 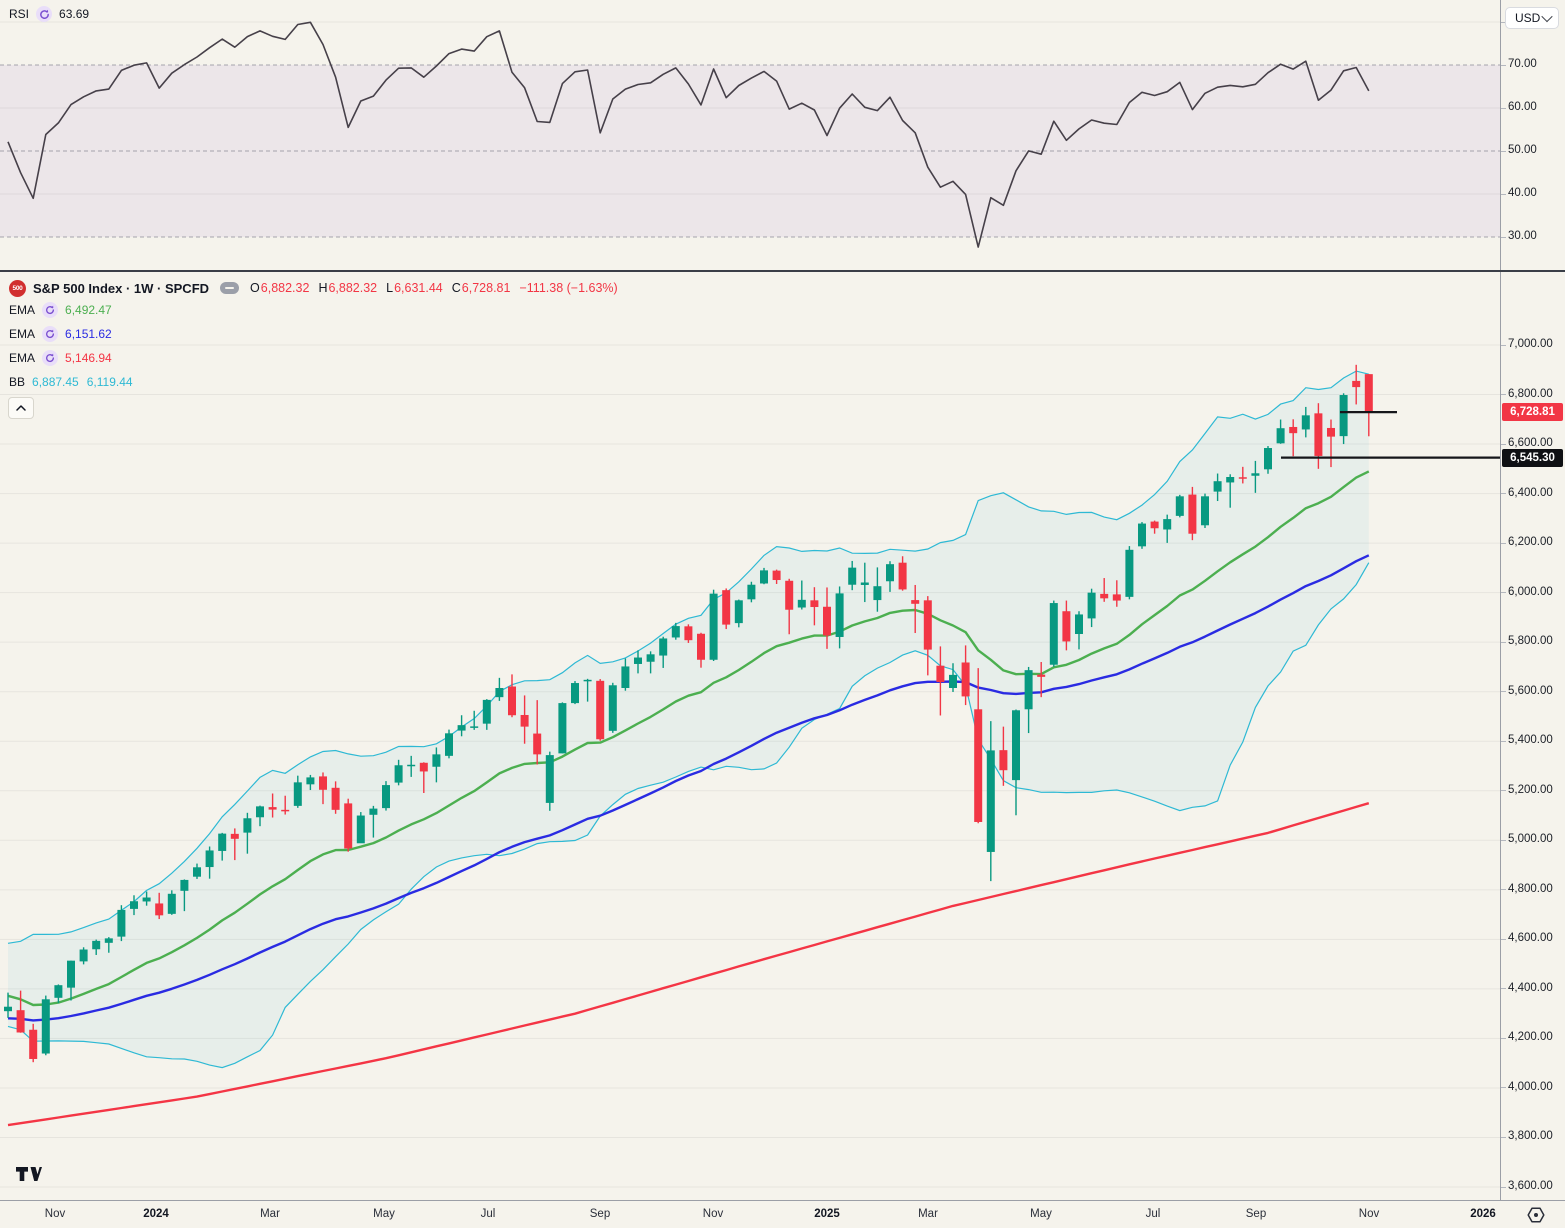 What do you see at coordinates (1530, 344) in the screenshot?
I see `price-axis-label: 7,000.00` at bounding box center [1530, 344].